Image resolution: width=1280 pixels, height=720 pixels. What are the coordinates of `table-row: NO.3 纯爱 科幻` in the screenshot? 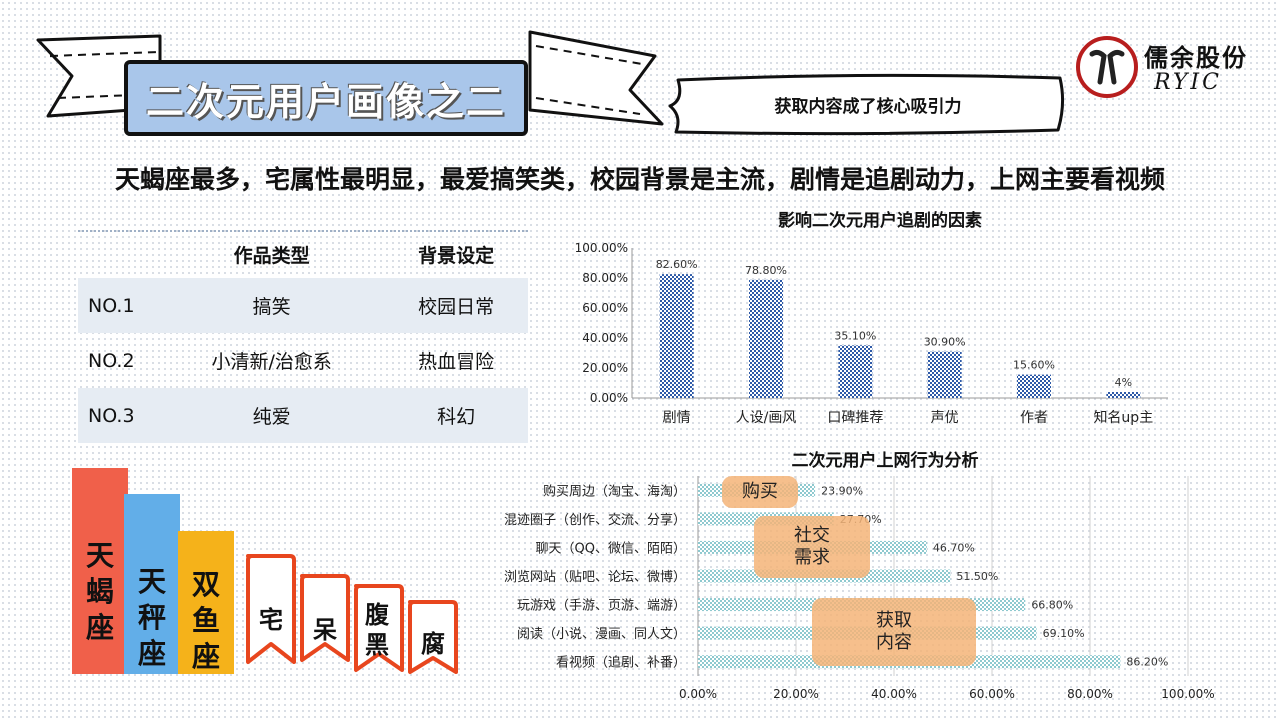 It's located at (303, 415).